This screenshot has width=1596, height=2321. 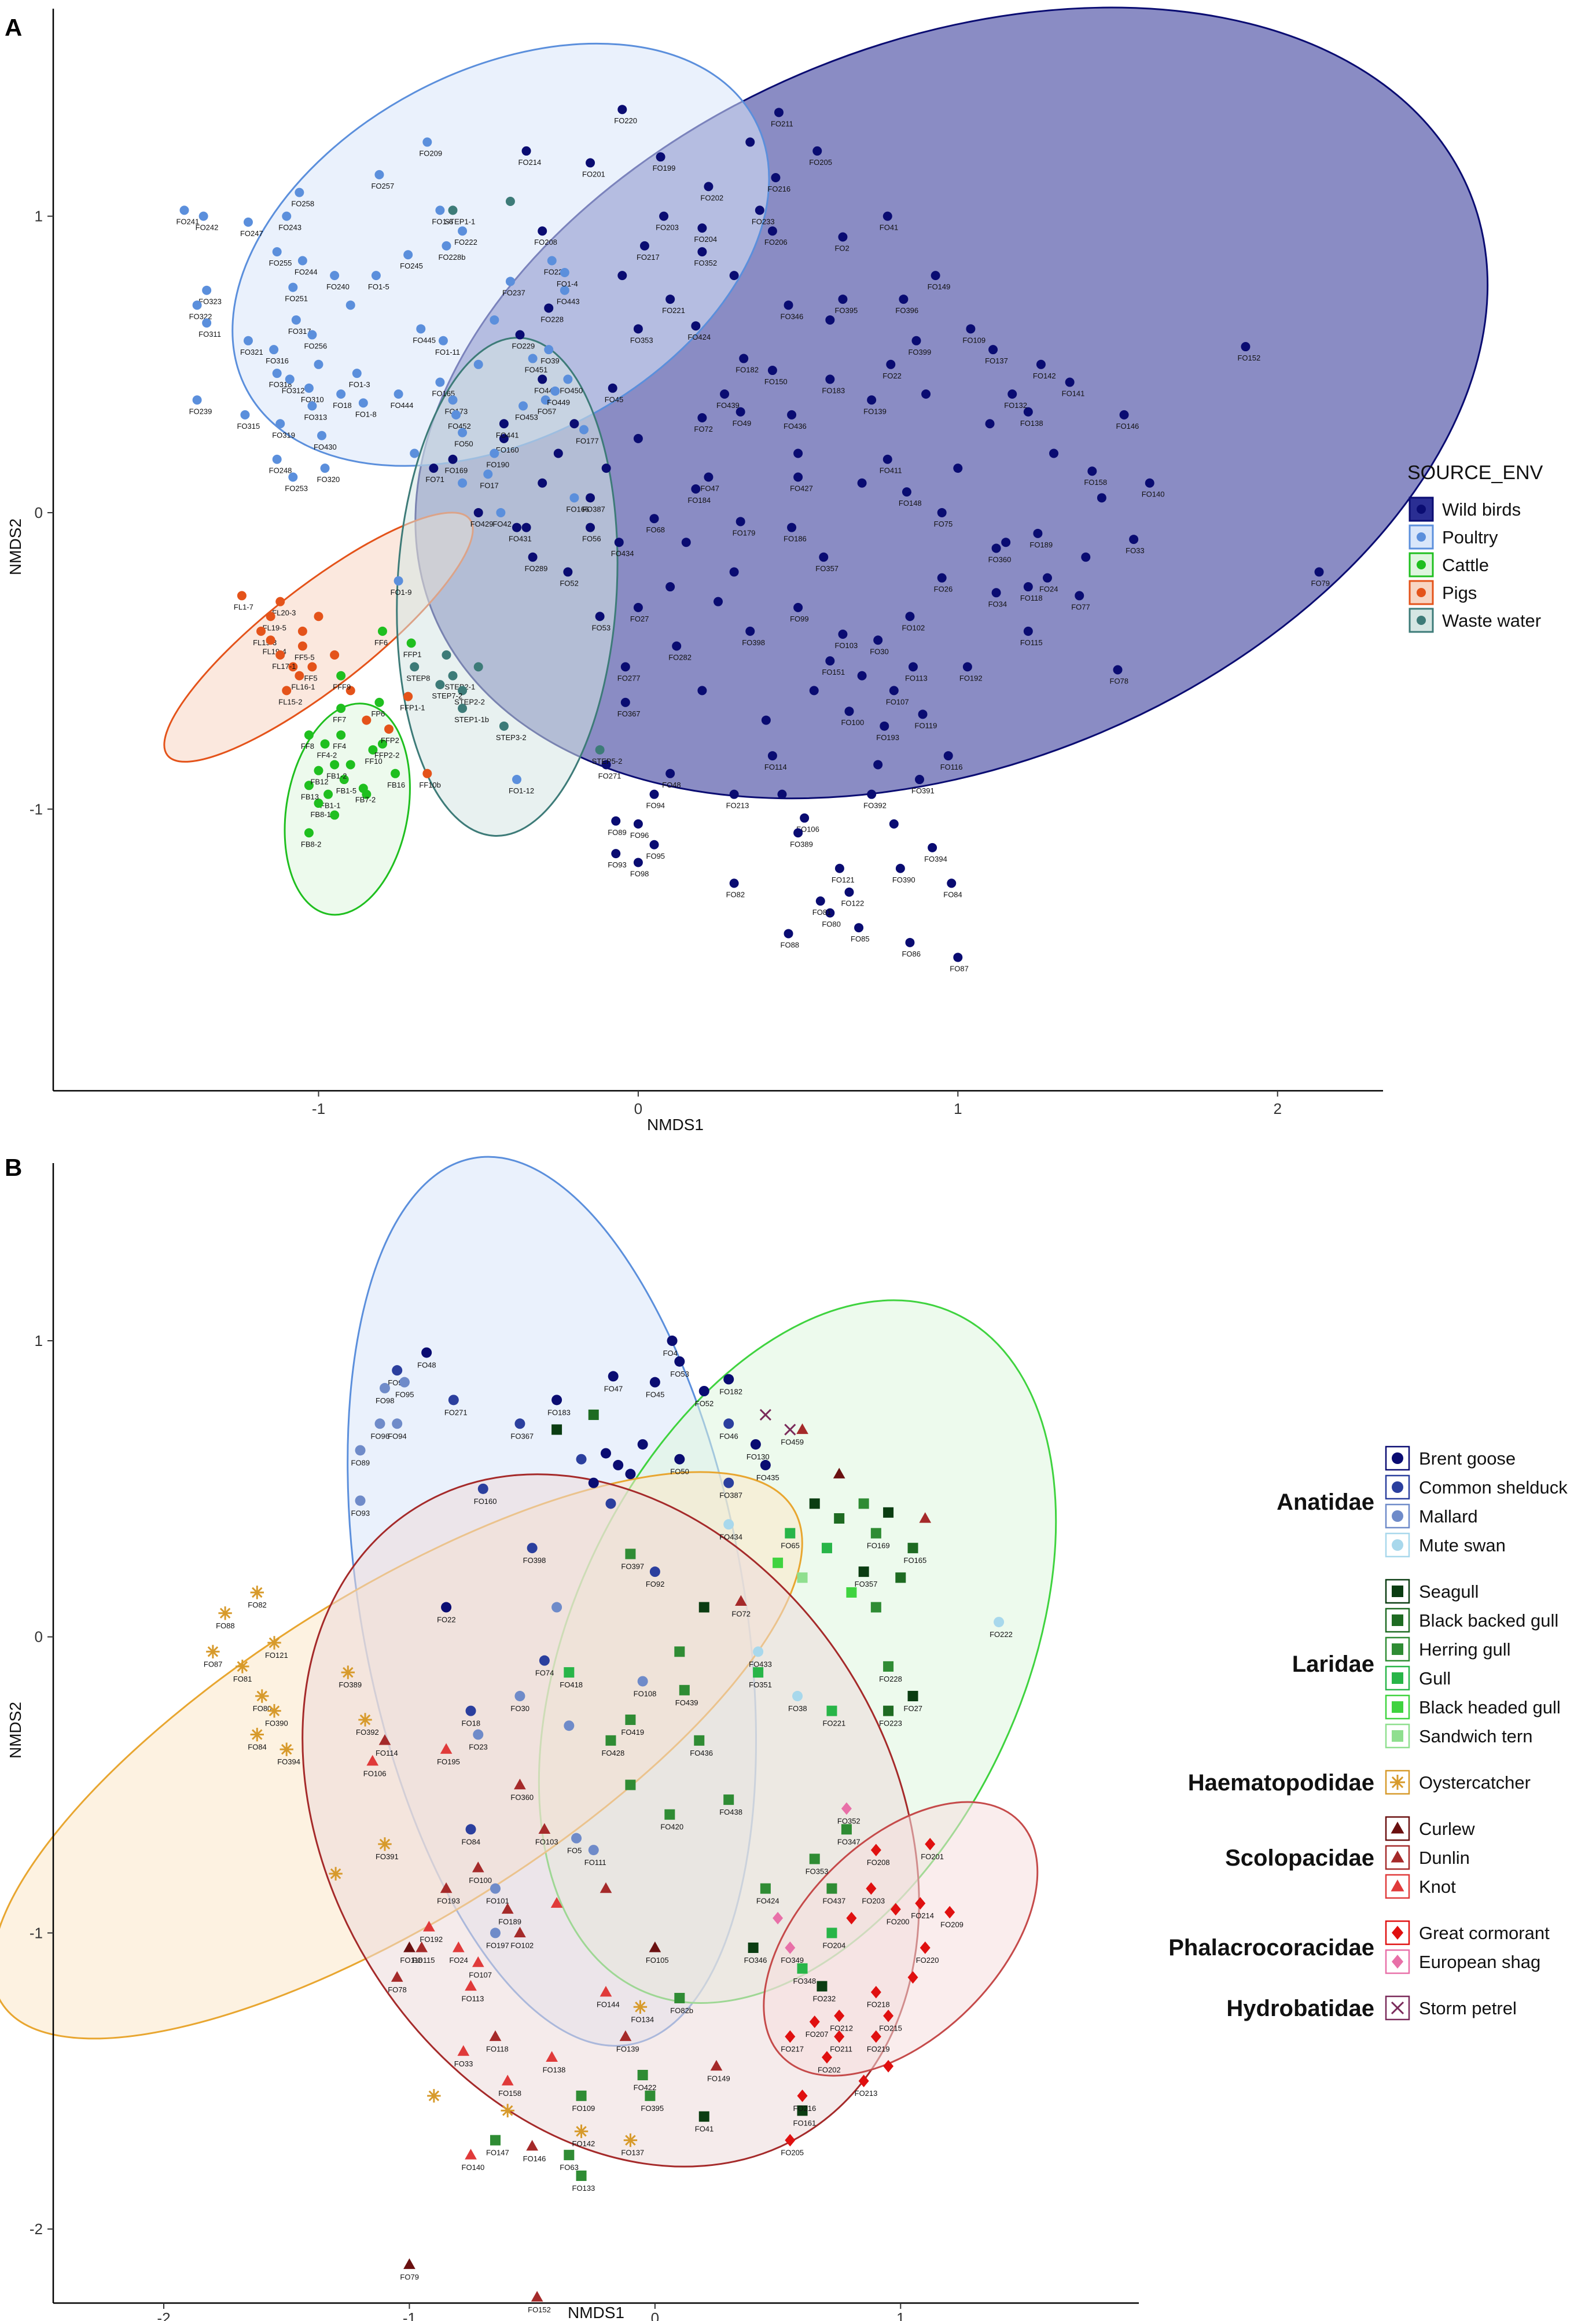 What do you see at coordinates (257, 1735) in the screenshot?
I see `point-fo84` at bounding box center [257, 1735].